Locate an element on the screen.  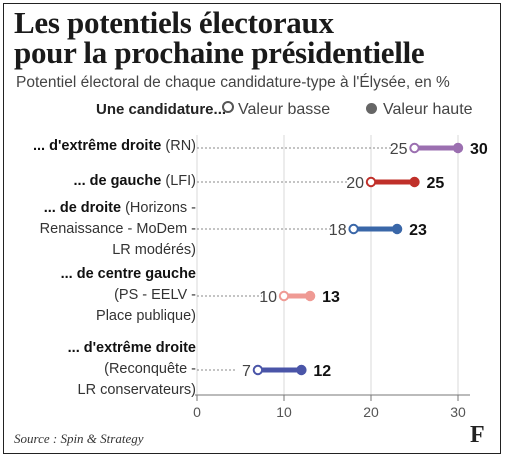
row-label-1: ... d'extrême droite (RN) is located at coordinates (114, 146).